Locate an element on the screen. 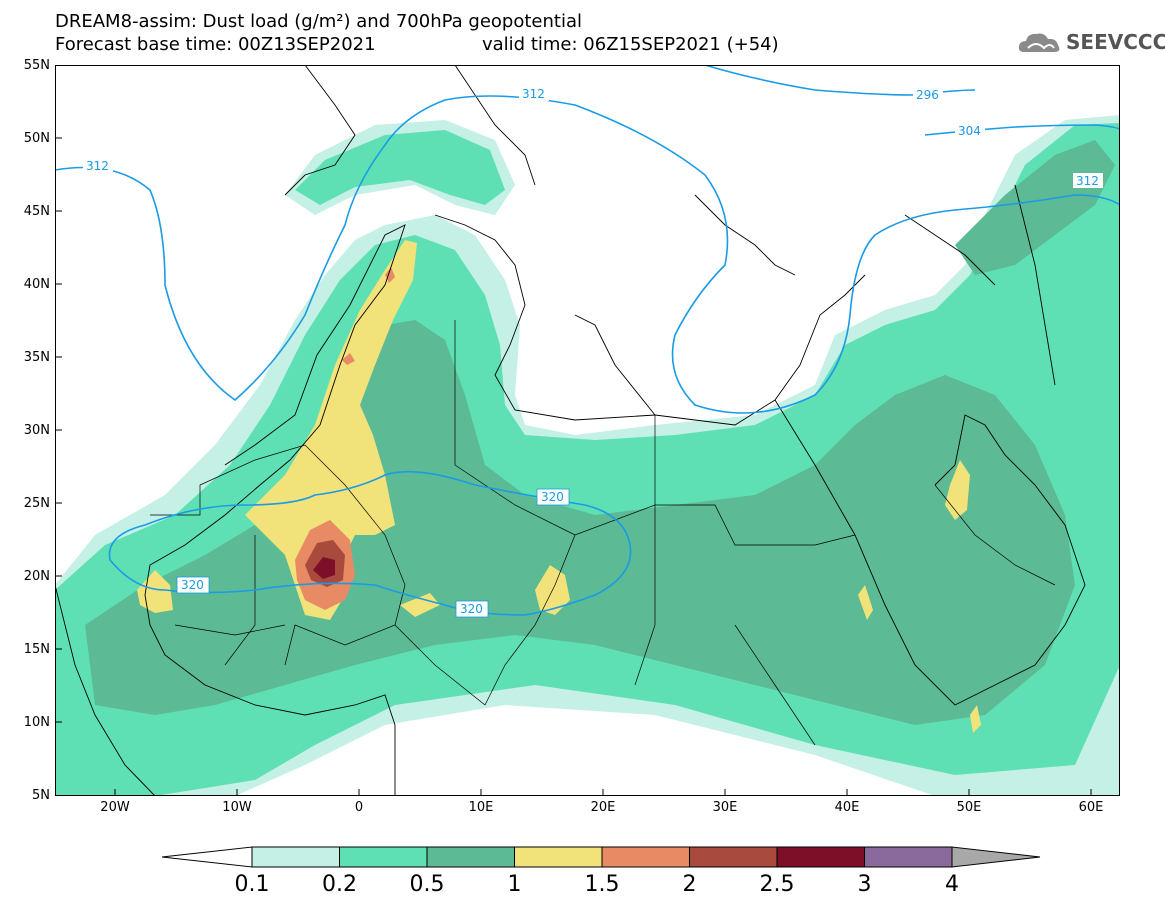 The image size is (1165, 907). contour-312-north: 312 is located at coordinates (533, 94).